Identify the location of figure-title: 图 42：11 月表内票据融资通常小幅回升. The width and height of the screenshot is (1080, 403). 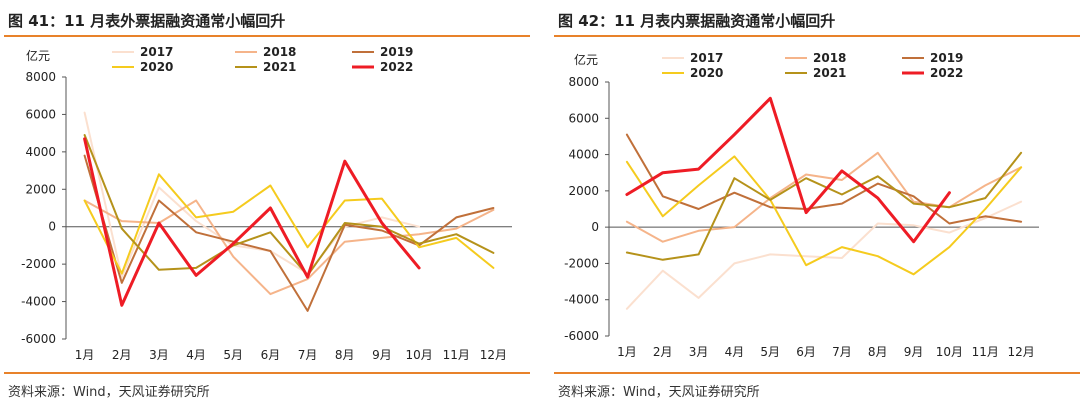
(697, 21).